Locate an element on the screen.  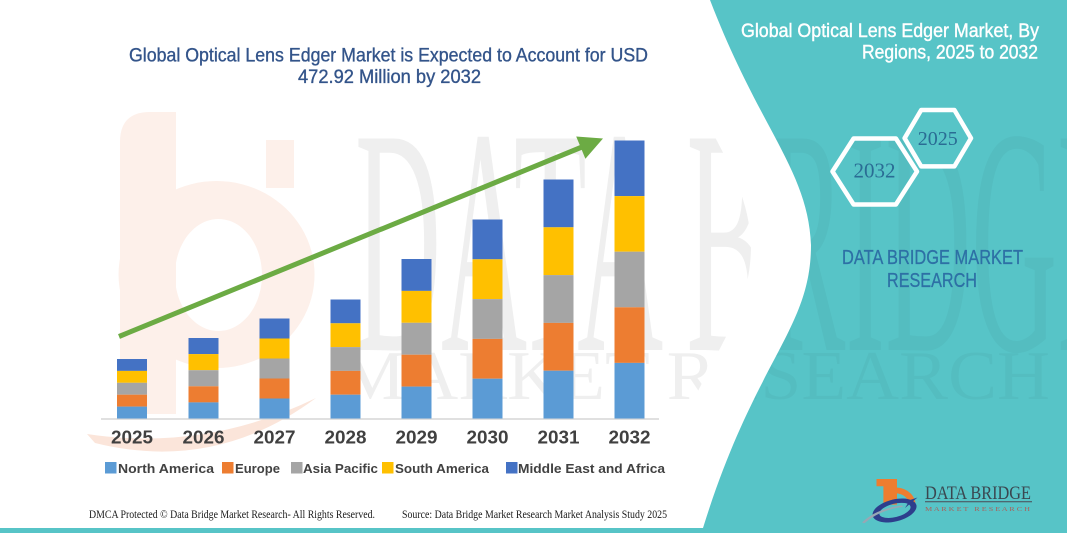
svg-text: DATA BRIDGE is located at coordinates (978, 493).